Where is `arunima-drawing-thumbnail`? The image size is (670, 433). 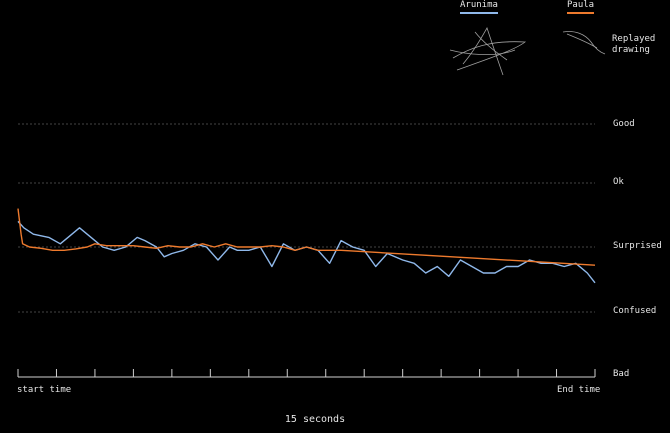 arunima-drawing-thumbnail is located at coordinates (490, 50).